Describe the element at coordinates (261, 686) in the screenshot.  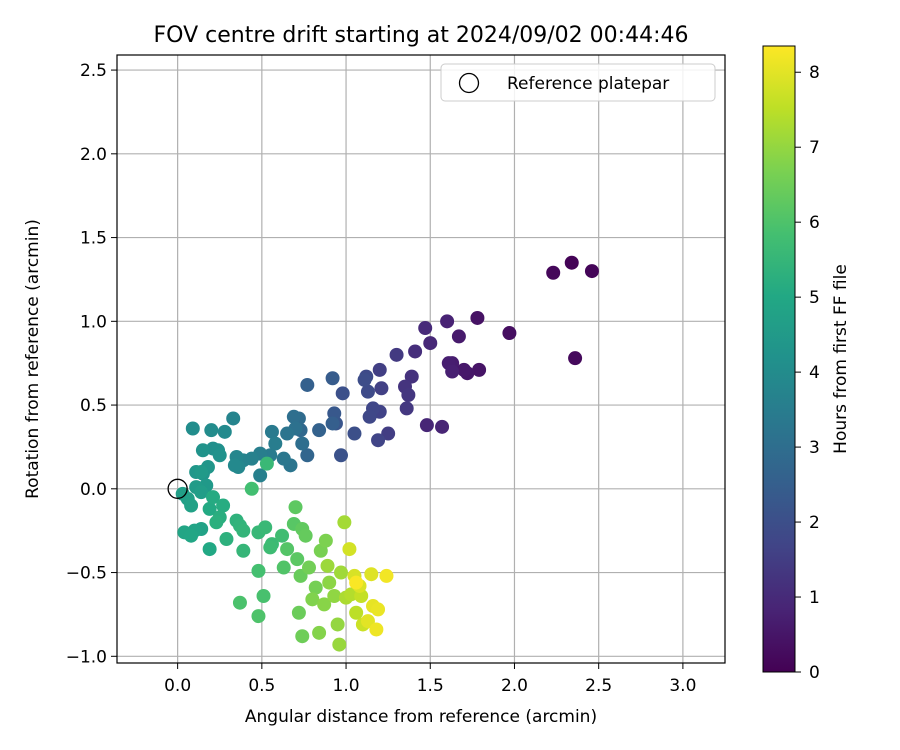
I see `x-tick-label: 0.5` at that location.